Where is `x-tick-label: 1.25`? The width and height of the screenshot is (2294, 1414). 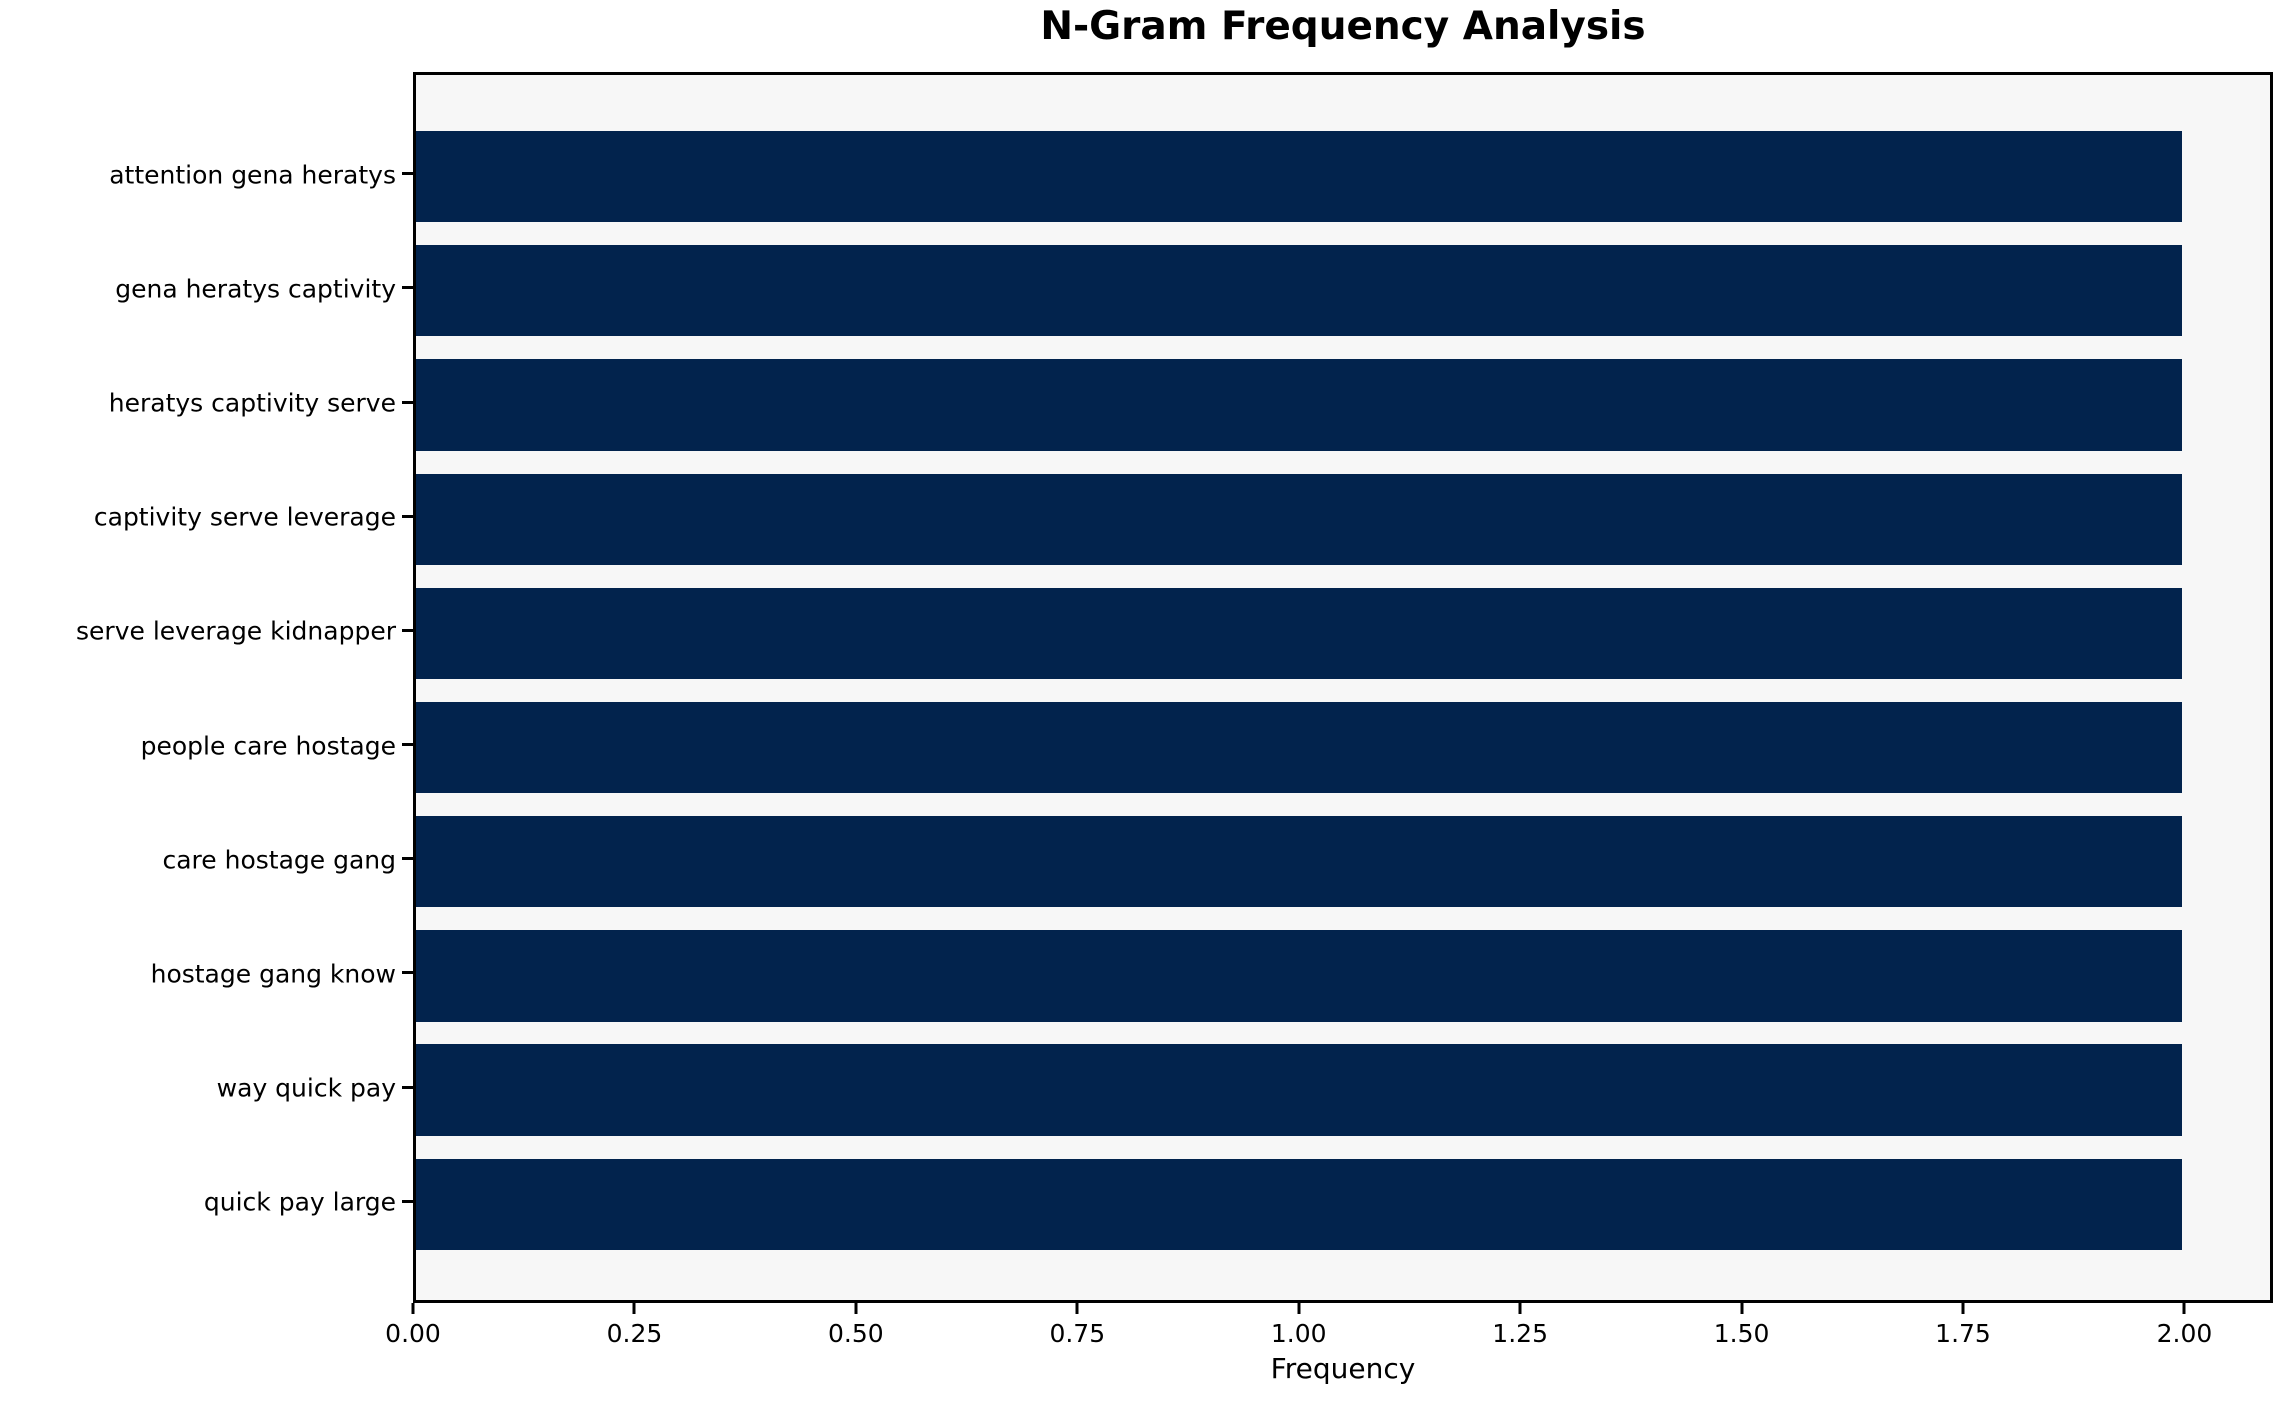 x-tick-label: 1.25 is located at coordinates (1520, 1333).